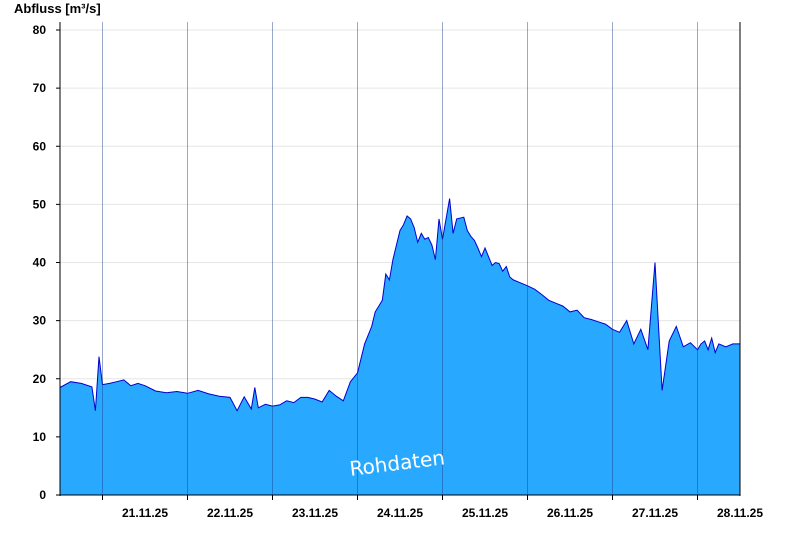 Image resolution: width=800 pixels, height=550 pixels. I want to click on x-tick-label: 27.11.25, so click(655, 513).